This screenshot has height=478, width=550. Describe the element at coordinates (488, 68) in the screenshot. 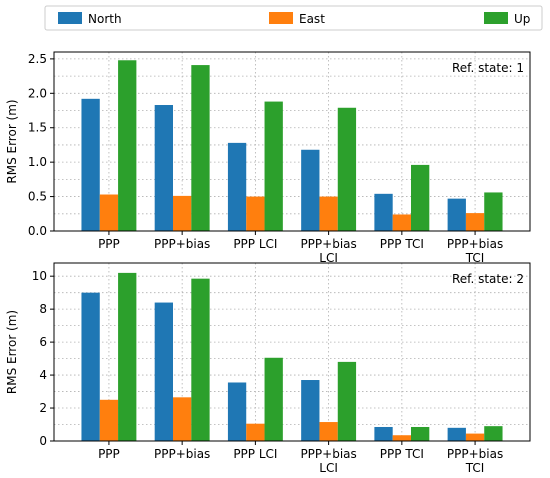

I see `ref-state-annotation: Ref. state: 1` at that location.